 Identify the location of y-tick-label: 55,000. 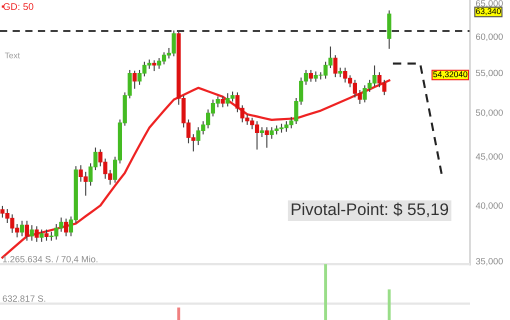
(489, 74).